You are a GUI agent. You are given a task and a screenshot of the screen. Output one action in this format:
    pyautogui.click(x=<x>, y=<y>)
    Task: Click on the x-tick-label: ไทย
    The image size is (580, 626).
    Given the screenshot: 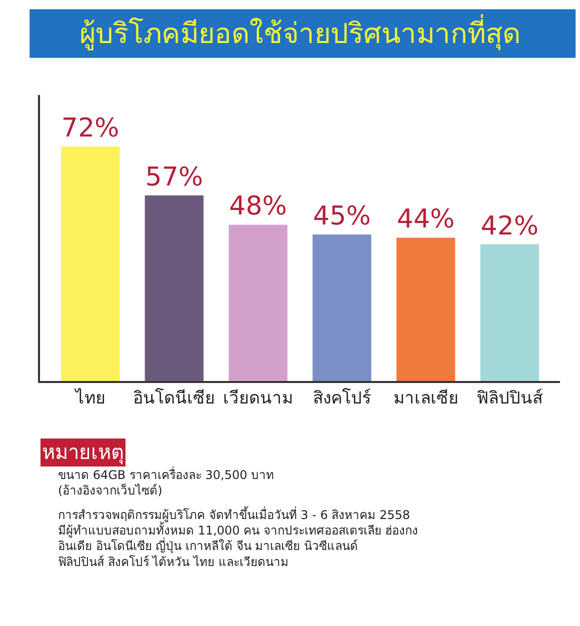 What is the action you would take?
    pyautogui.click(x=89, y=397)
    